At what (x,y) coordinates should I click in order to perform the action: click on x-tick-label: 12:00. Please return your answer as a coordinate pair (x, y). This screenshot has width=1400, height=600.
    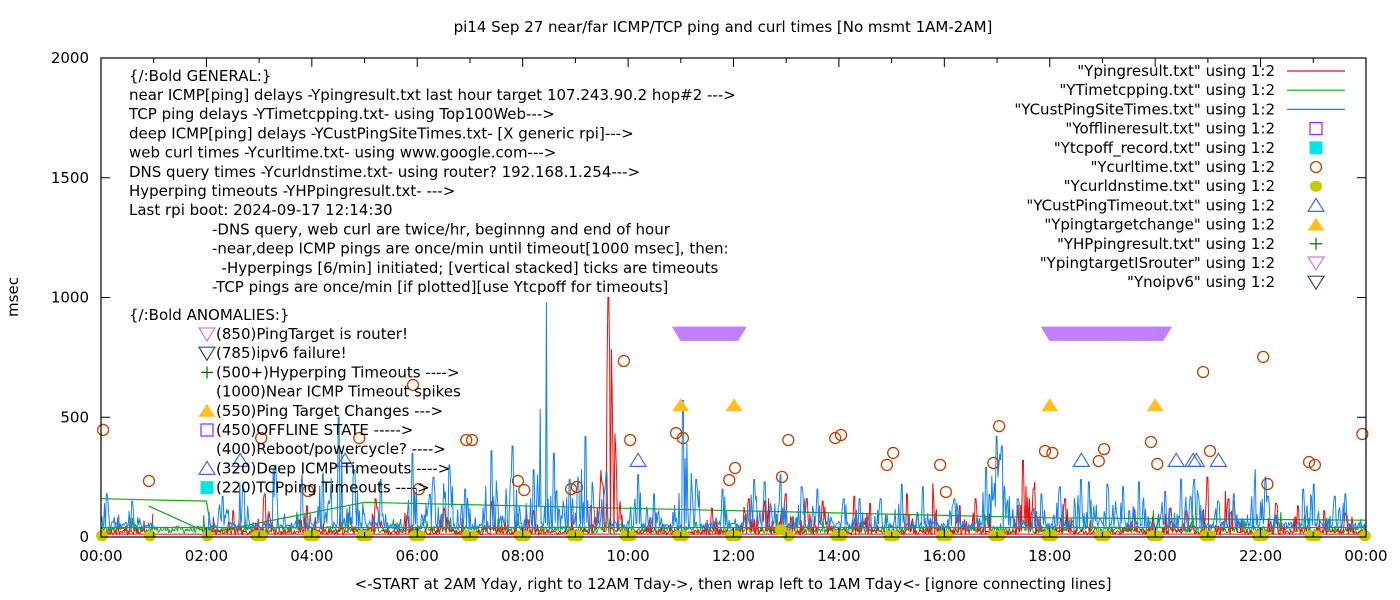
    Looking at the image, I should click on (733, 556).